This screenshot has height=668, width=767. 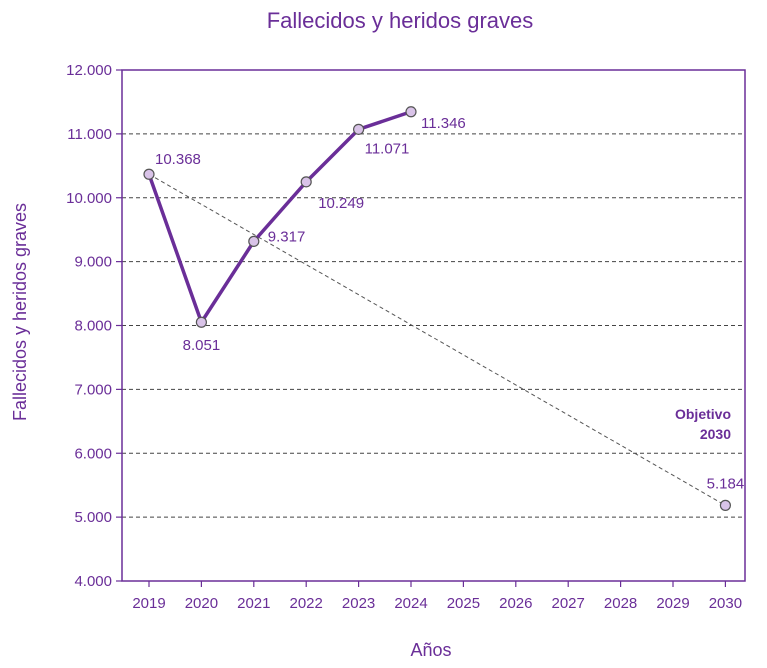 I want to click on y-tick-label: 7.000, so click(x=93, y=389).